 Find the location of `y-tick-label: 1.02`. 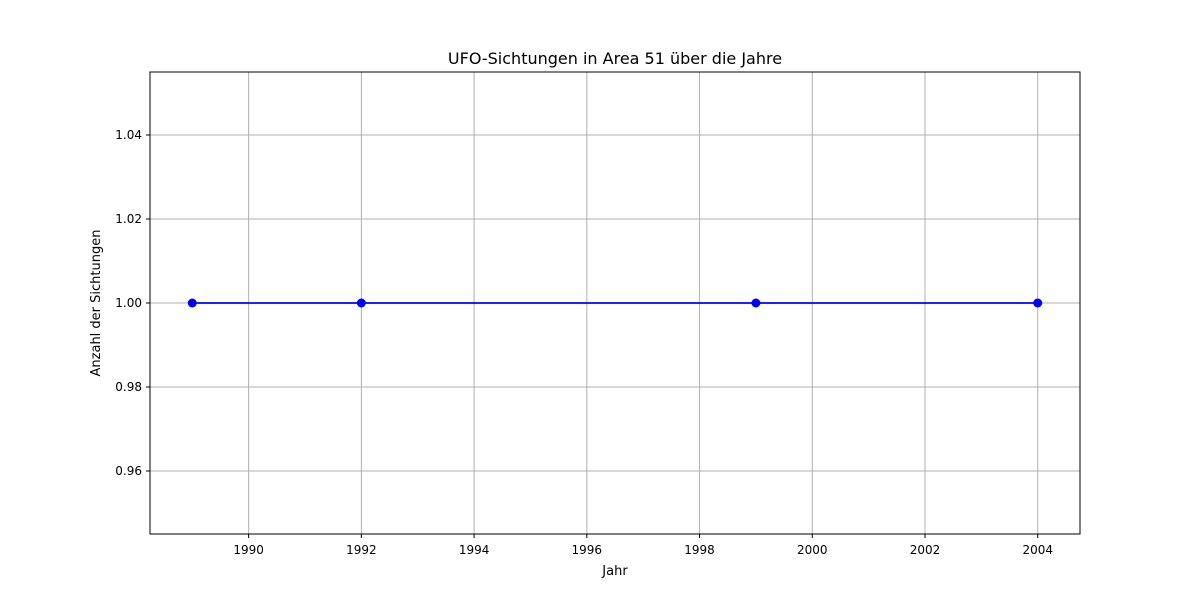

y-tick-label: 1.02 is located at coordinates (128, 219).